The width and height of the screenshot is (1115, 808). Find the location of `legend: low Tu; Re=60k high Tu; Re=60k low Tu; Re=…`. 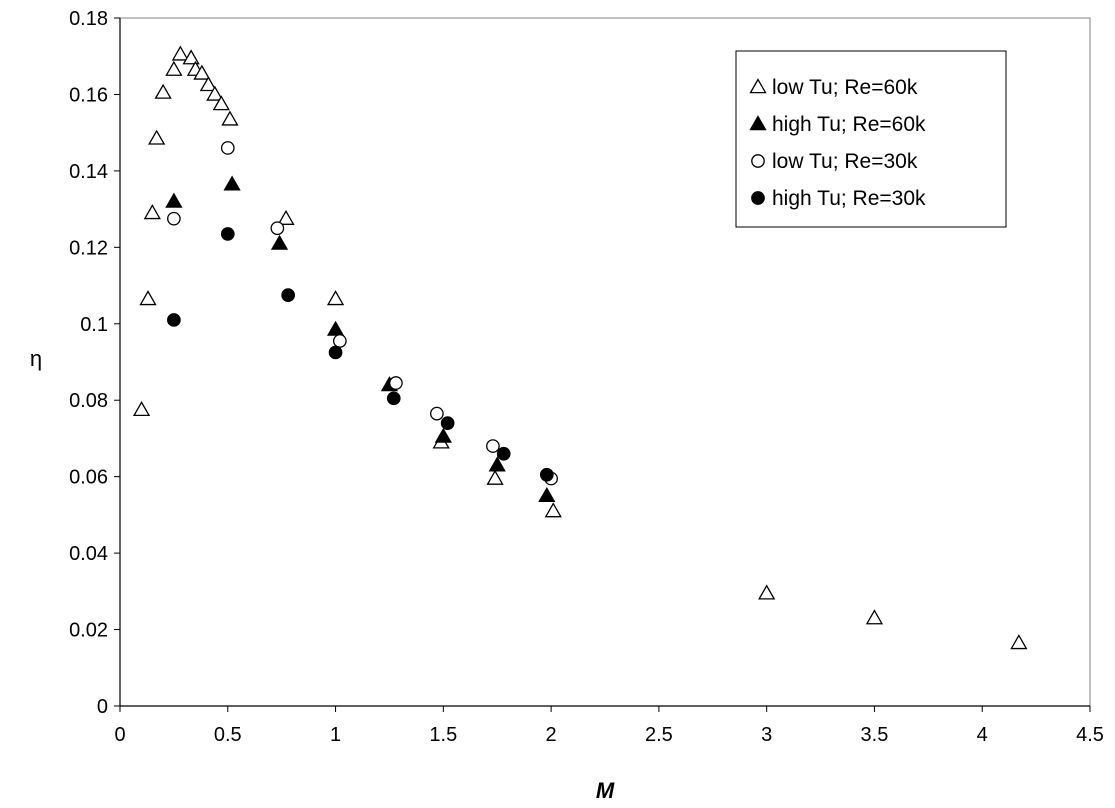

legend: low Tu; Re=60k high Tu; Re=60k low Tu; Re=… is located at coordinates (871, 139).